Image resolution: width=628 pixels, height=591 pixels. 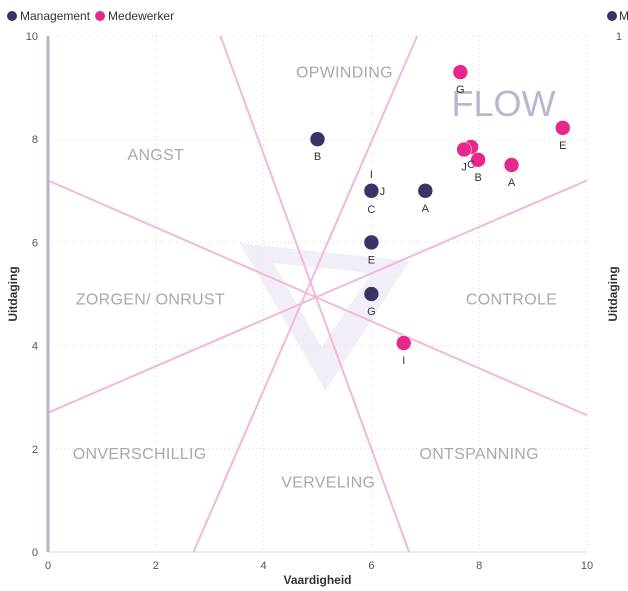 I want to click on legend-label-management: Management, so click(x=55, y=16).